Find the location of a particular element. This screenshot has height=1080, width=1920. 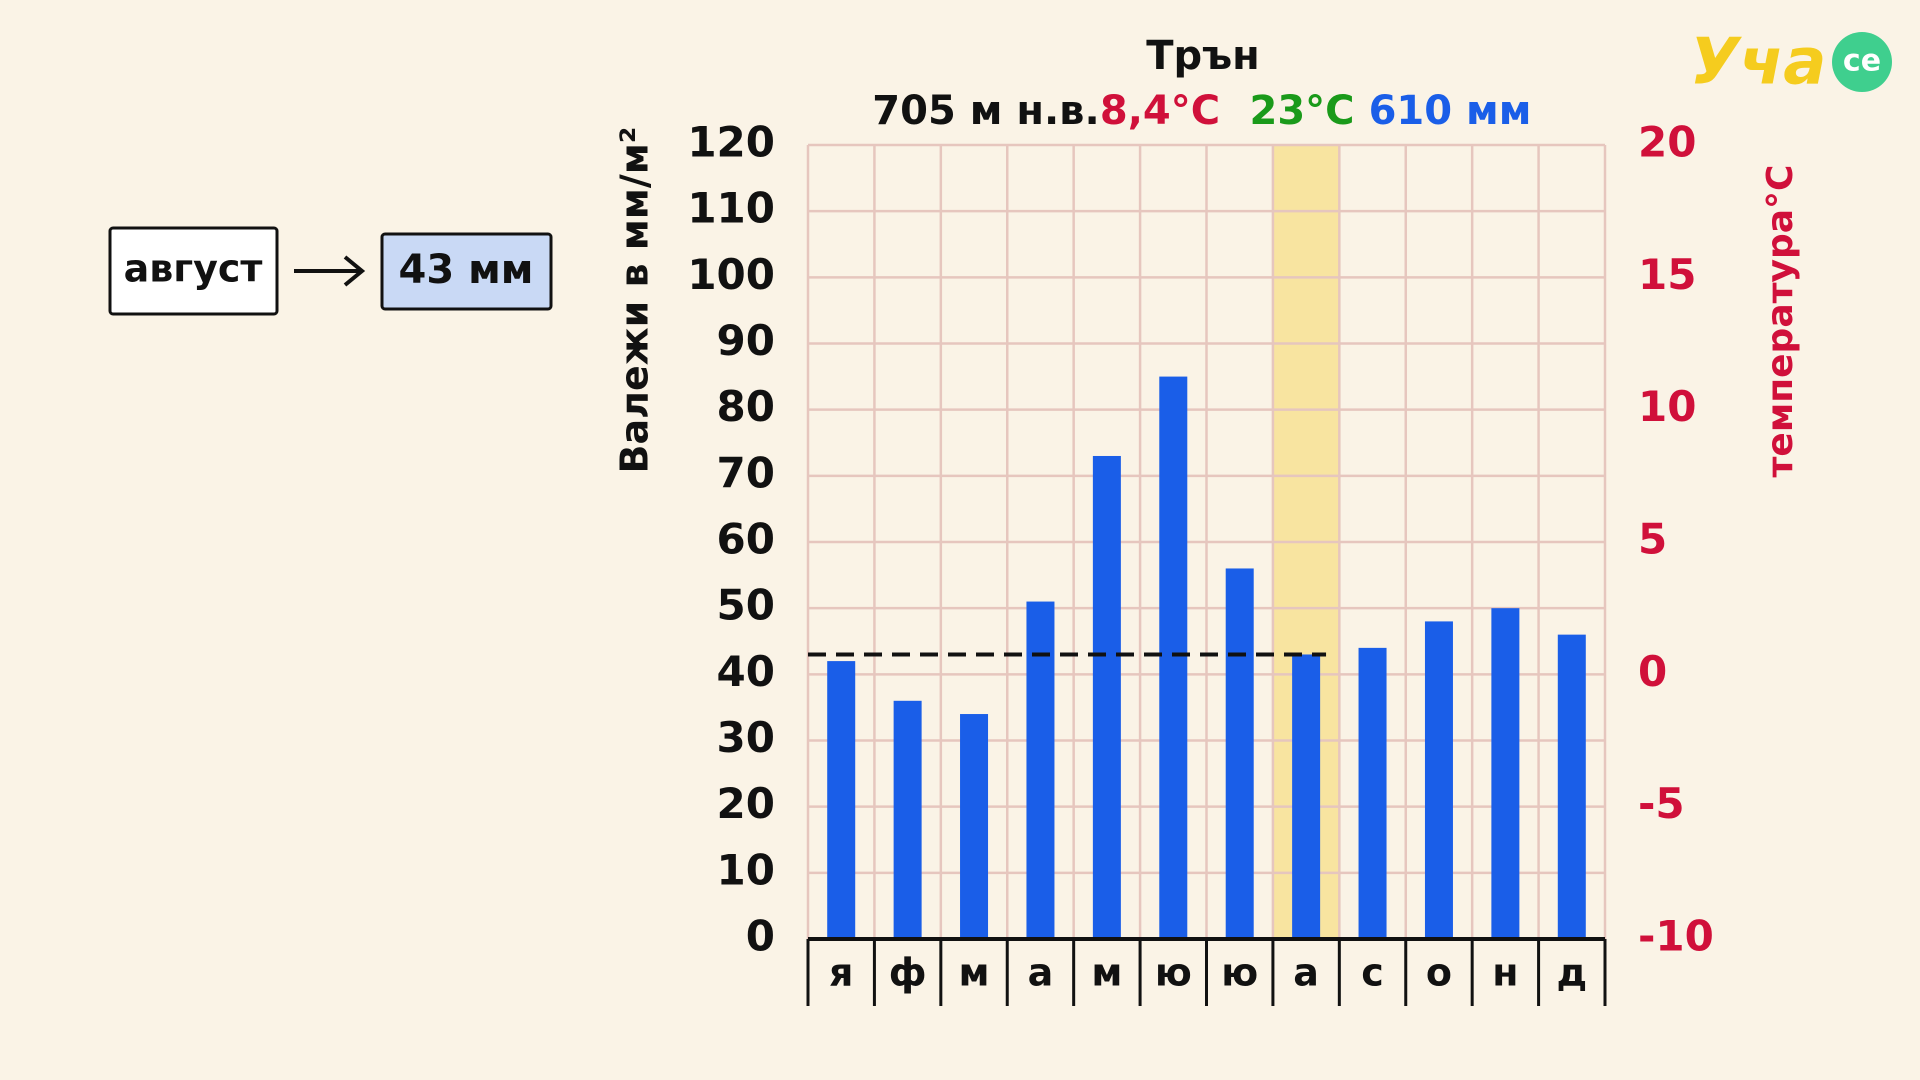

subtitle-part: 8,4°C is located at coordinates (1160, 111).